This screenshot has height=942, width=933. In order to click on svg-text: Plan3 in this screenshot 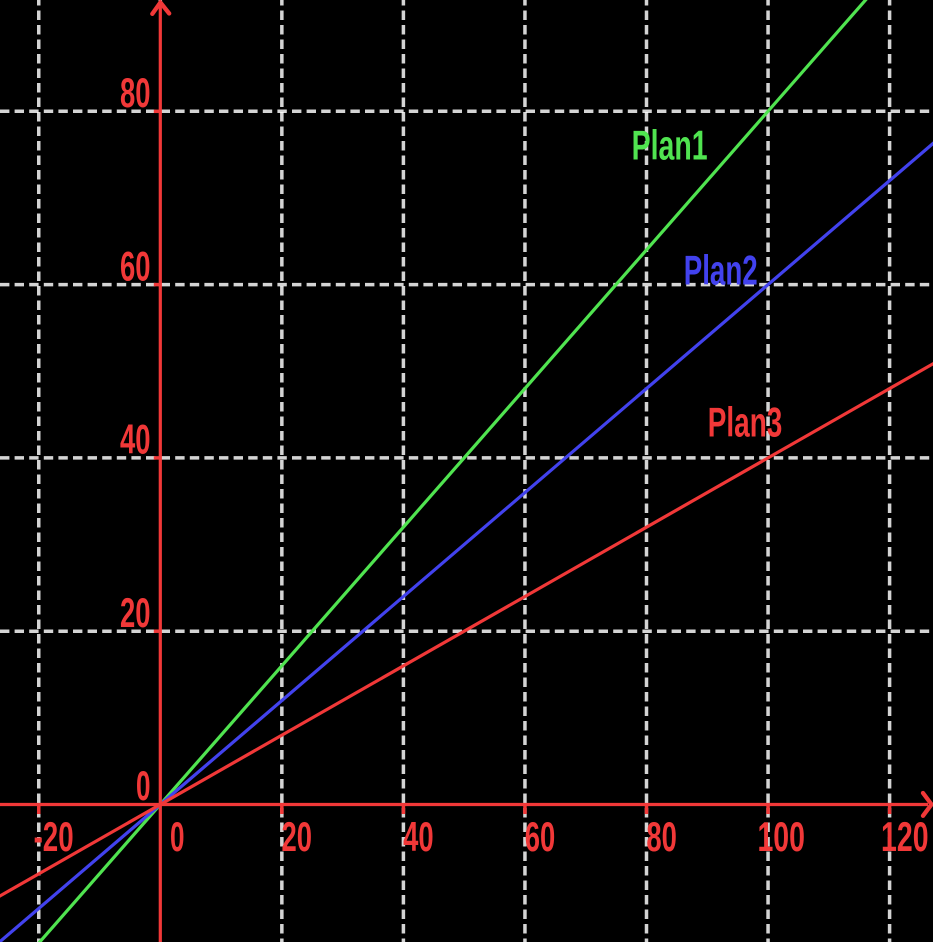, I will do `click(745, 421)`.